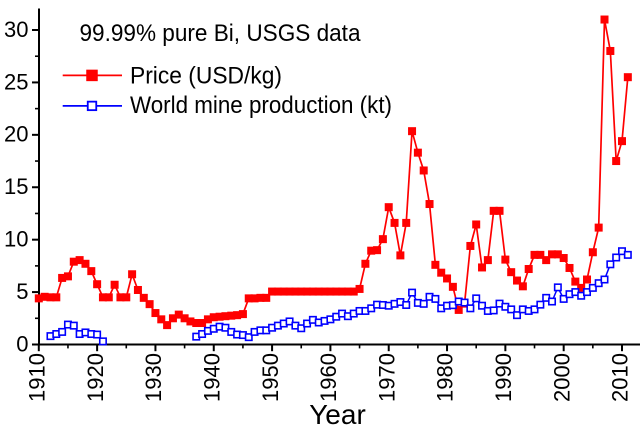  Describe the element at coordinates (22, 343) in the screenshot. I see `svg-text: 0` at that location.